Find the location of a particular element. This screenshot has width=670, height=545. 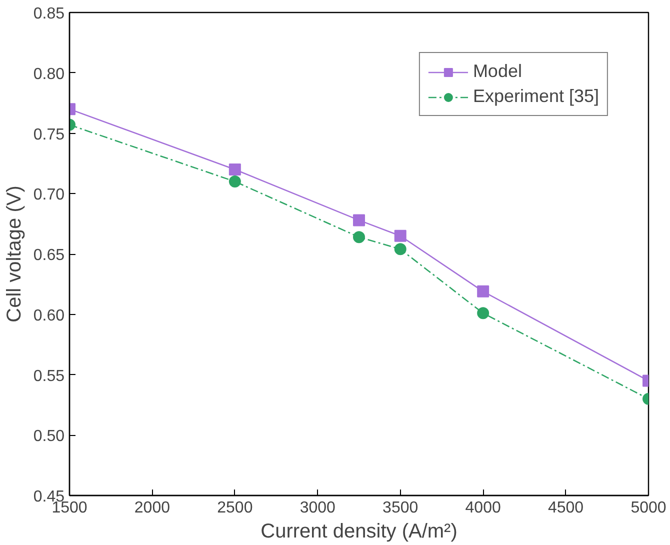

y-tick-label: 0.70 is located at coordinates (49, 195).